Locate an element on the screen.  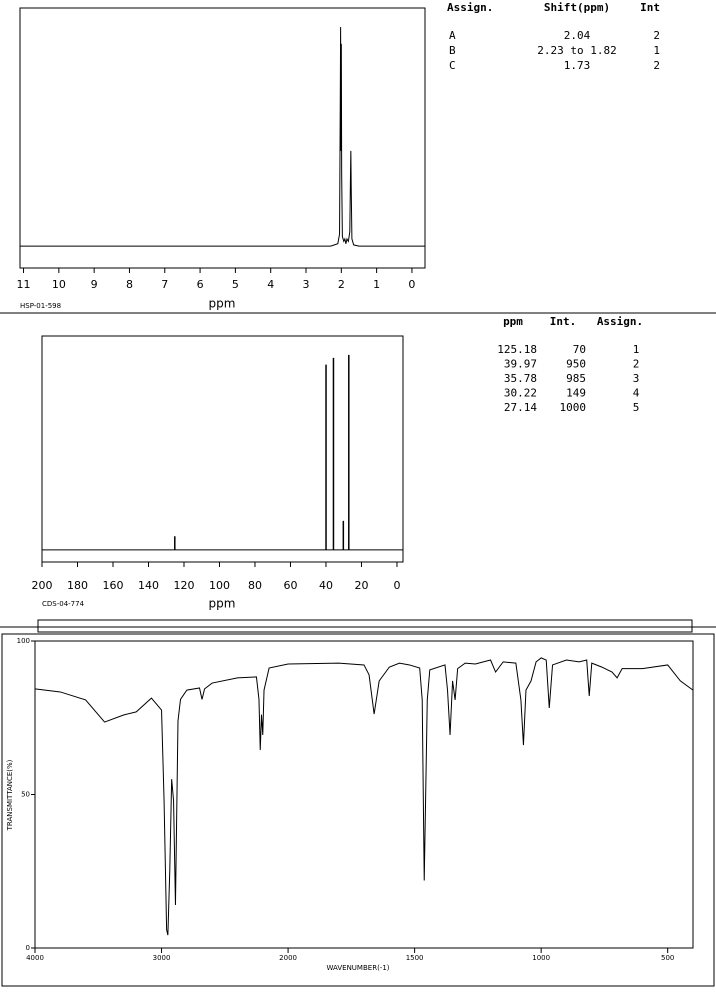
table-cell: 5 is located at coordinates (636, 407).